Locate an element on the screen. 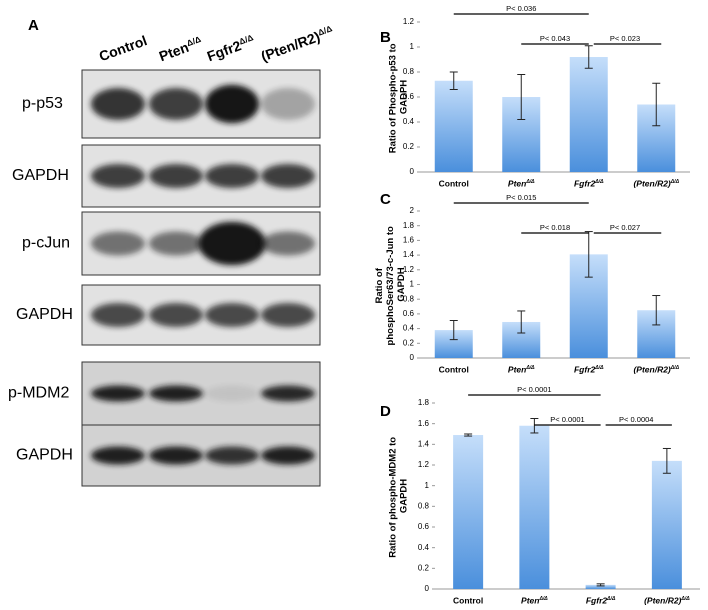 Image resolution: width=708 pixels, height=610 pixels. significance-label: P< 0.023 is located at coordinates (625, 38).